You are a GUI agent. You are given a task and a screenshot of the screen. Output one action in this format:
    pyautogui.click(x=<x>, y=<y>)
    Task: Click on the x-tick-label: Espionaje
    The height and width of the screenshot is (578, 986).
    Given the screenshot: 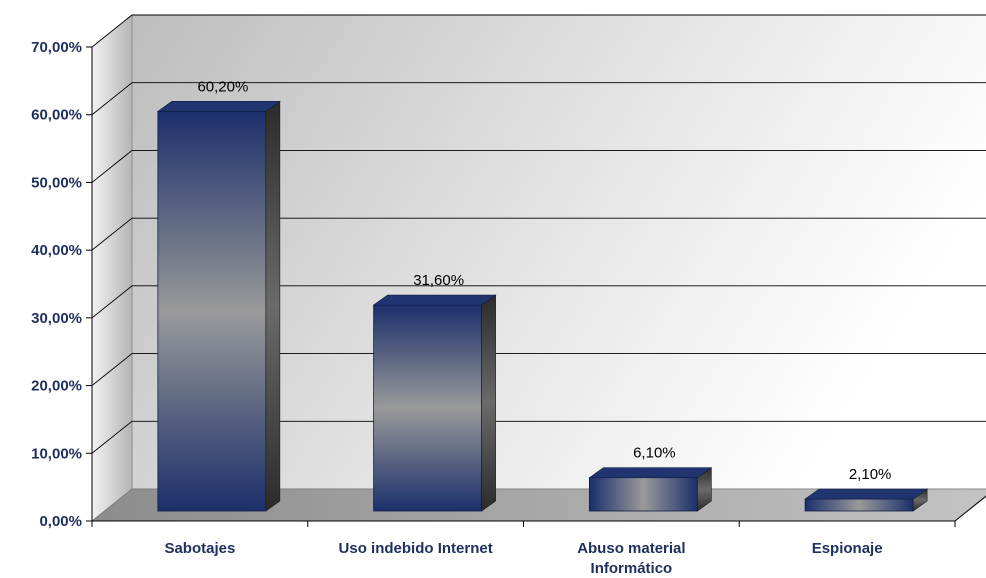 What is the action you would take?
    pyautogui.click(x=847, y=548)
    